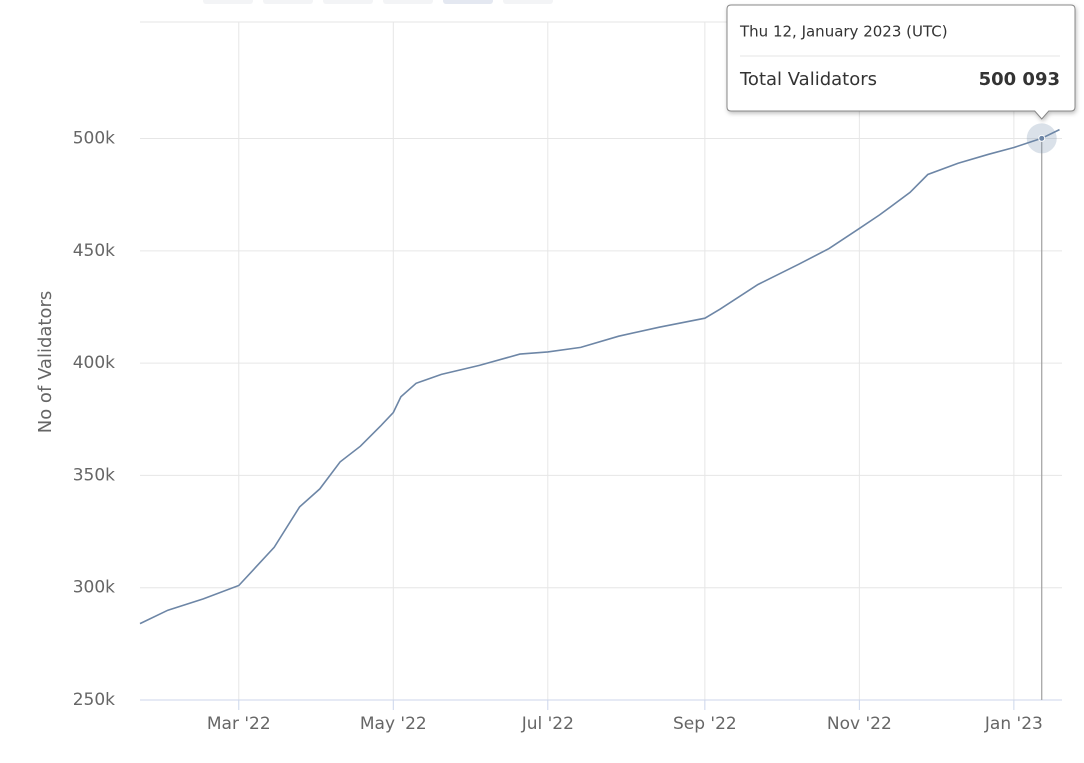  What do you see at coordinates (94, 700) in the screenshot?
I see `y-tick-label: 250k` at bounding box center [94, 700].